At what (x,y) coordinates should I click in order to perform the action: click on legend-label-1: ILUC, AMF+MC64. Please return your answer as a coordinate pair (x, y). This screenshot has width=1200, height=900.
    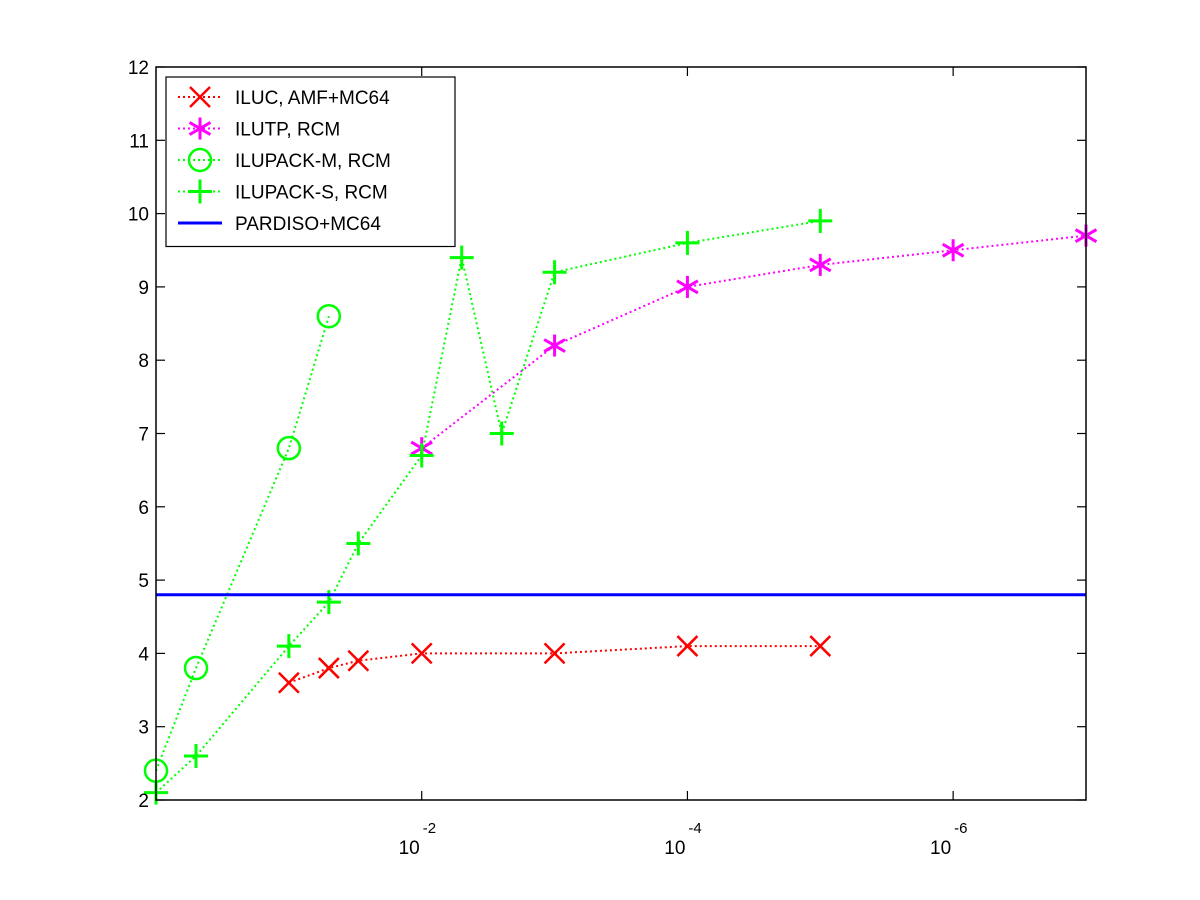
    Looking at the image, I should click on (312, 98).